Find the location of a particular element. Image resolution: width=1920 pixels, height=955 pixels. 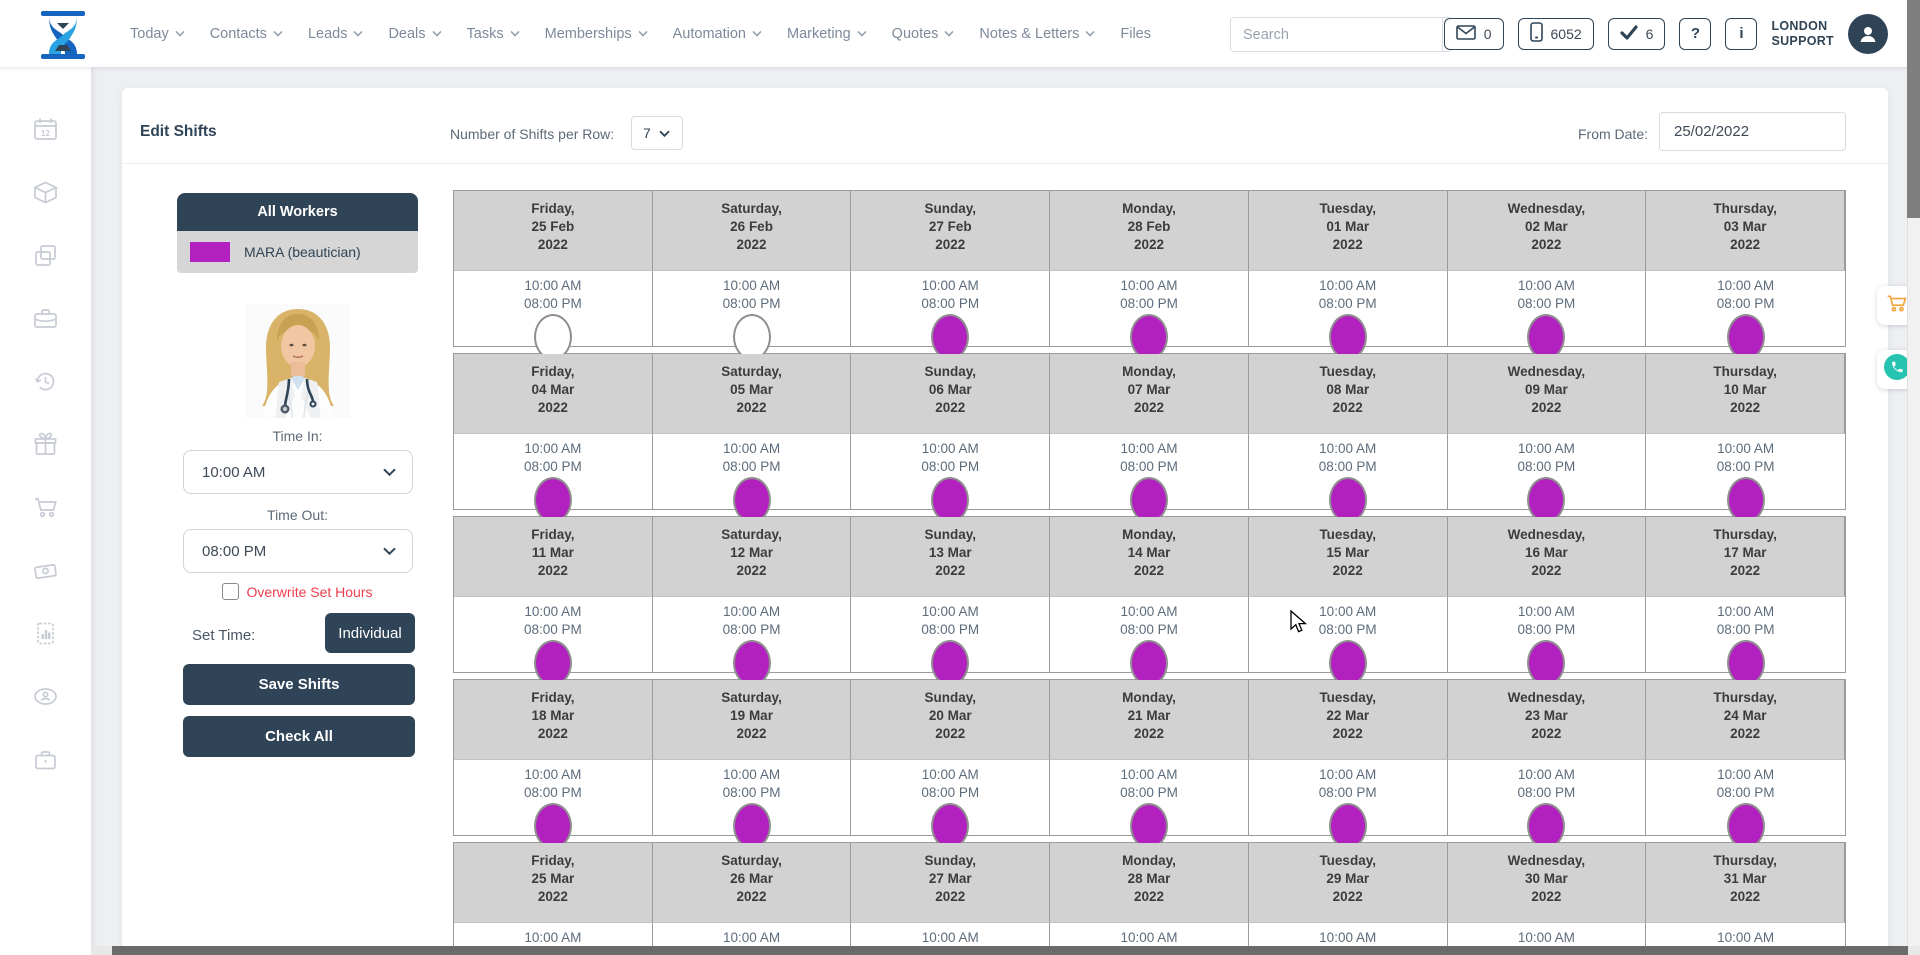

nav-notes-letters: Notes & Letters is located at coordinates (1037, 34).